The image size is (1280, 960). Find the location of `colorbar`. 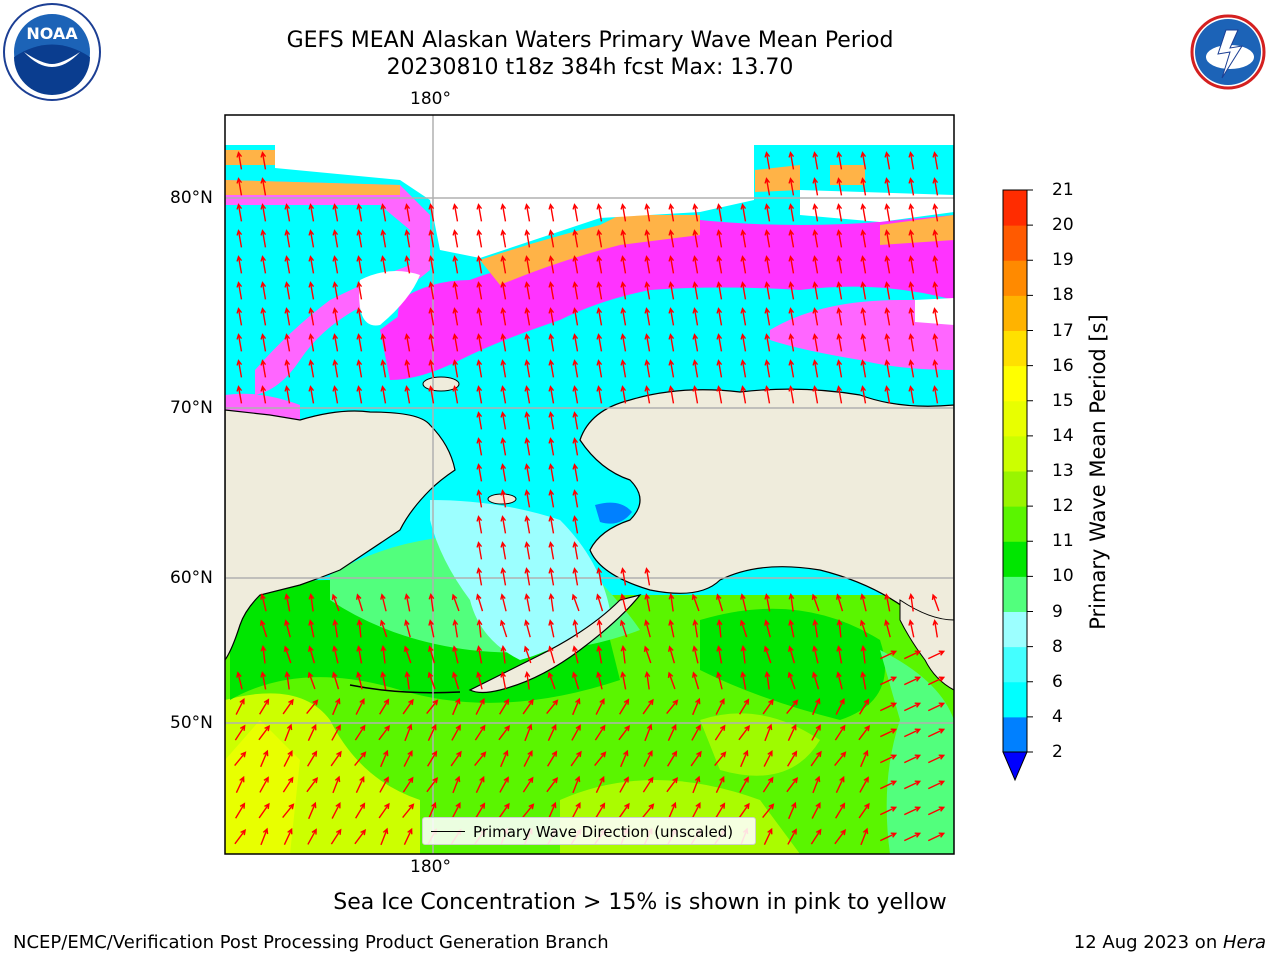

colorbar is located at coordinates (1017, 485).